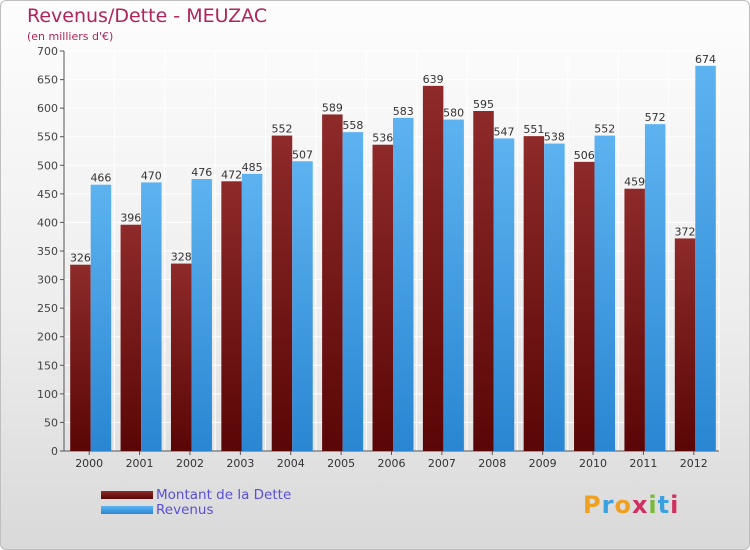  Describe the element at coordinates (341, 463) in the screenshot. I see `x-tick-label-2005: 2005` at that location.